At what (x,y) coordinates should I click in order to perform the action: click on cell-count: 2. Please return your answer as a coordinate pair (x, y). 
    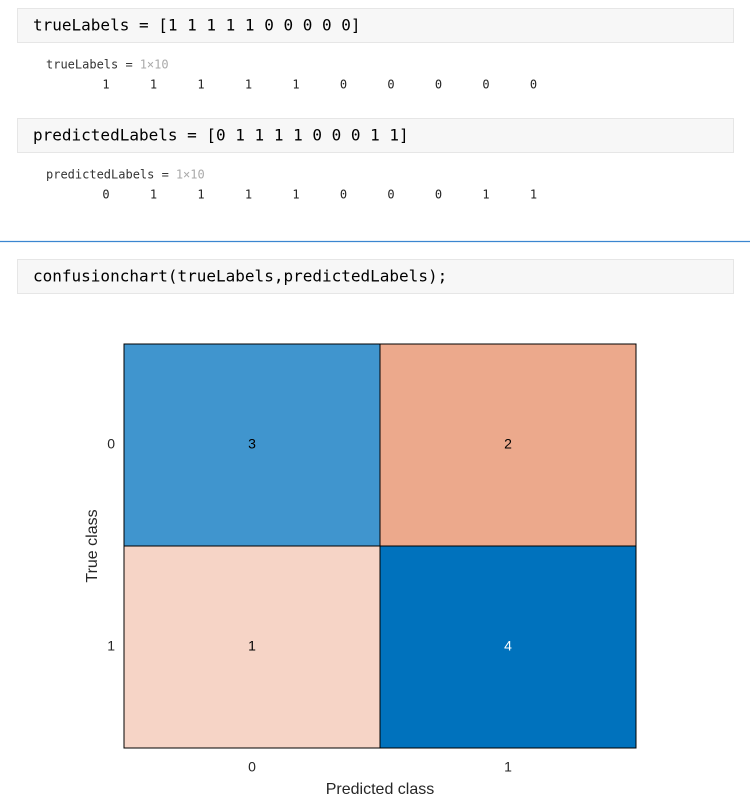
    Looking at the image, I should click on (508, 444).